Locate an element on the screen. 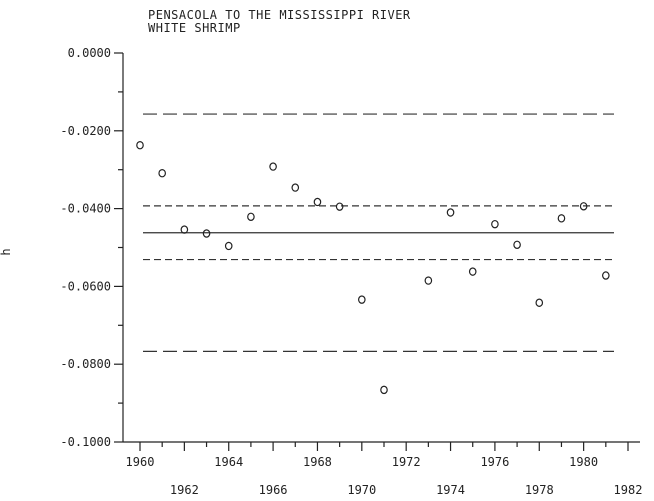 The width and height of the screenshot is (654, 501). chart-subtitle: WHITE SHRIMP is located at coordinates (194, 28).